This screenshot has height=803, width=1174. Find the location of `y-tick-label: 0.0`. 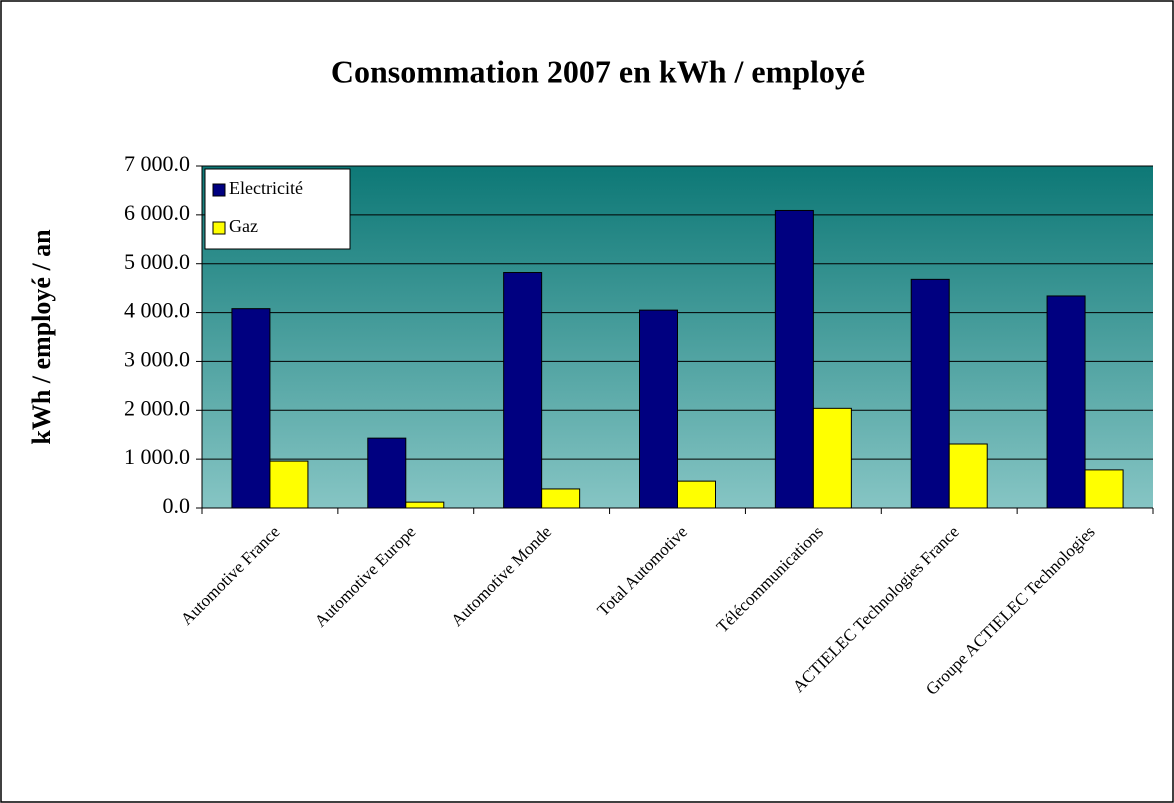

y-tick-label: 0.0 is located at coordinates (177, 505).